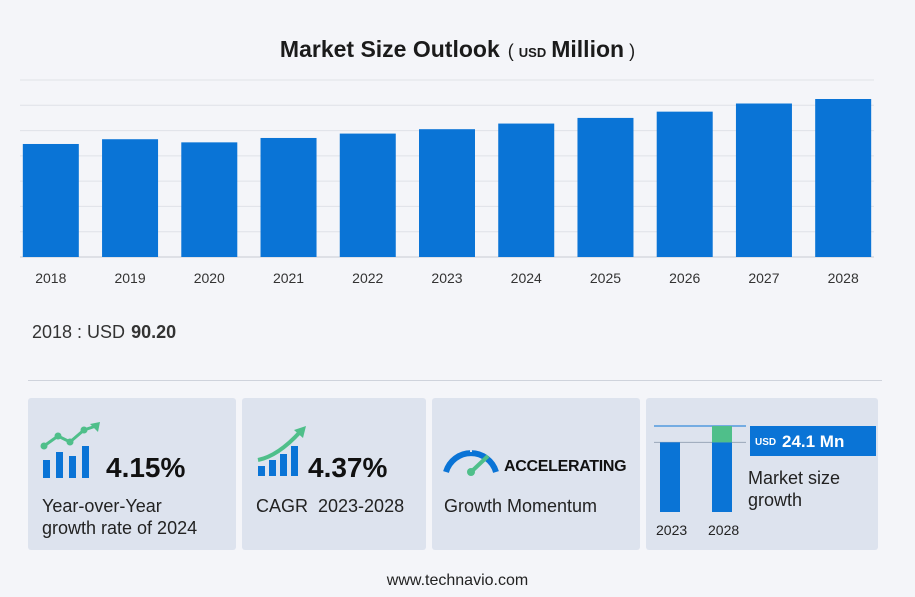  What do you see at coordinates (670, 477) in the screenshot?
I see `mini-bar-2023` at bounding box center [670, 477].